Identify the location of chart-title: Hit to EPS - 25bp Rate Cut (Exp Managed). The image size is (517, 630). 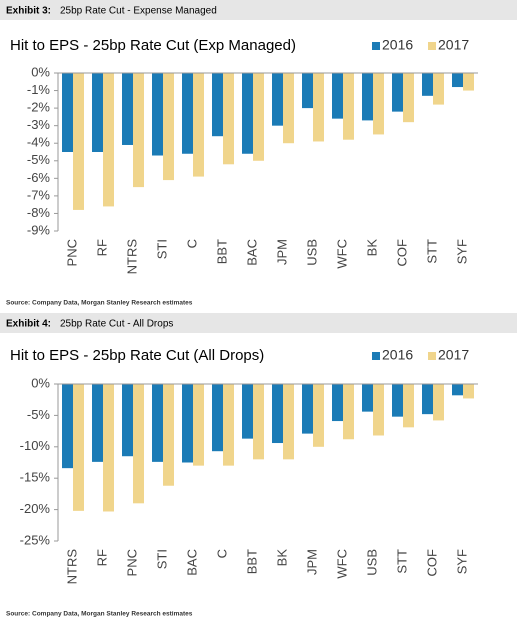
(153, 45).